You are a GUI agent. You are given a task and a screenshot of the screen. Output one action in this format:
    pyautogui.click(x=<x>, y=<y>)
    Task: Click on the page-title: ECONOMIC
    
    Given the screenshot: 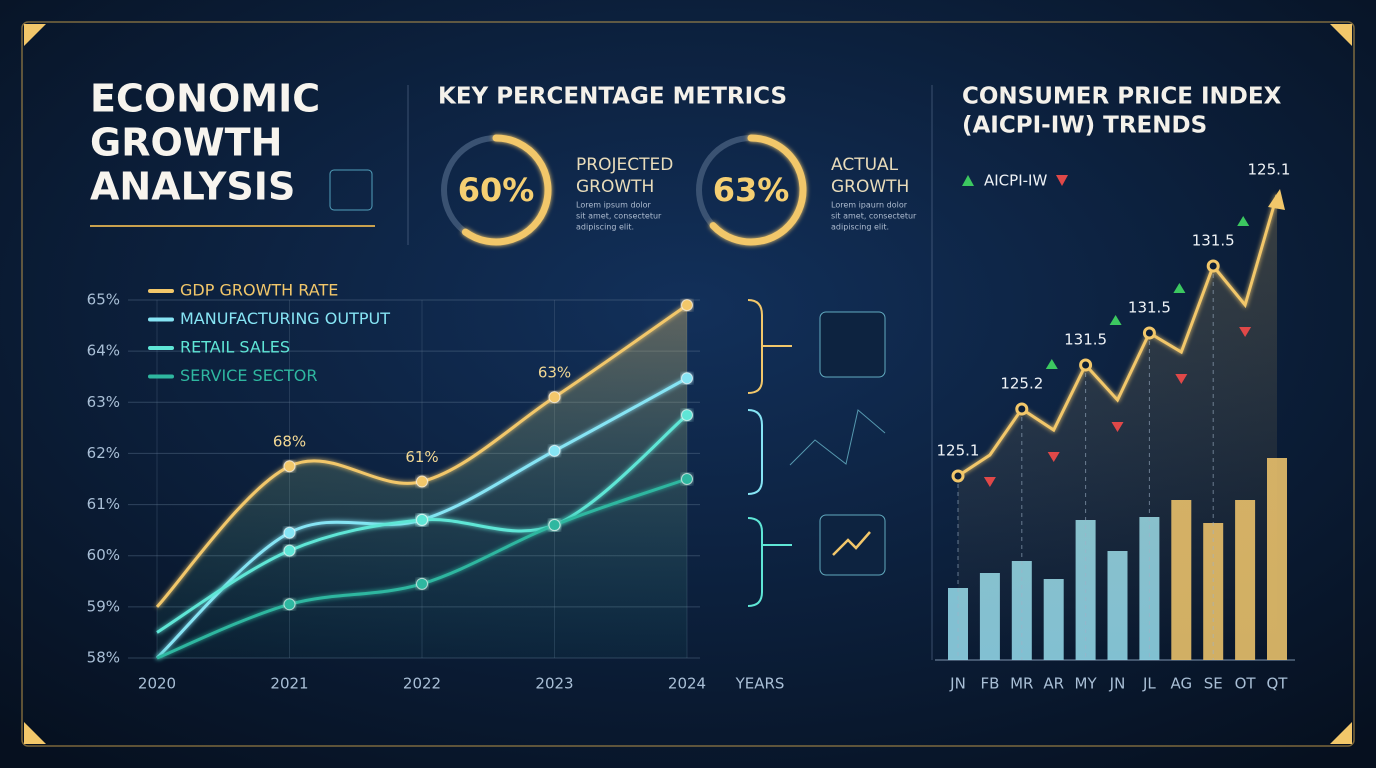 What is the action you would take?
    pyautogui.click(x=205, y=99)
    